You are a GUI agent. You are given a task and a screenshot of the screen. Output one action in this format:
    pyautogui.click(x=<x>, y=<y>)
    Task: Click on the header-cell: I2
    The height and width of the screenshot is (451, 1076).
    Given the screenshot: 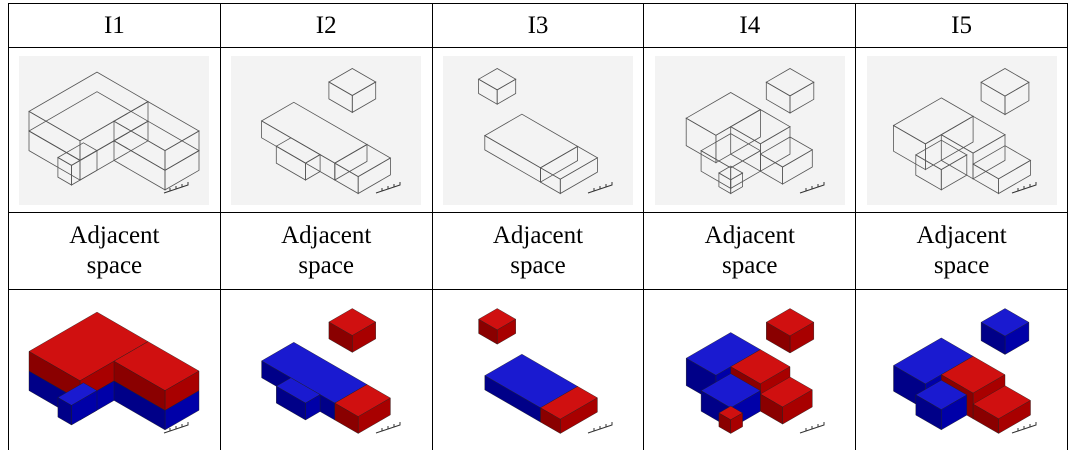 What is the action you would take?
    pyautogui.click(x=326, y=25)
    